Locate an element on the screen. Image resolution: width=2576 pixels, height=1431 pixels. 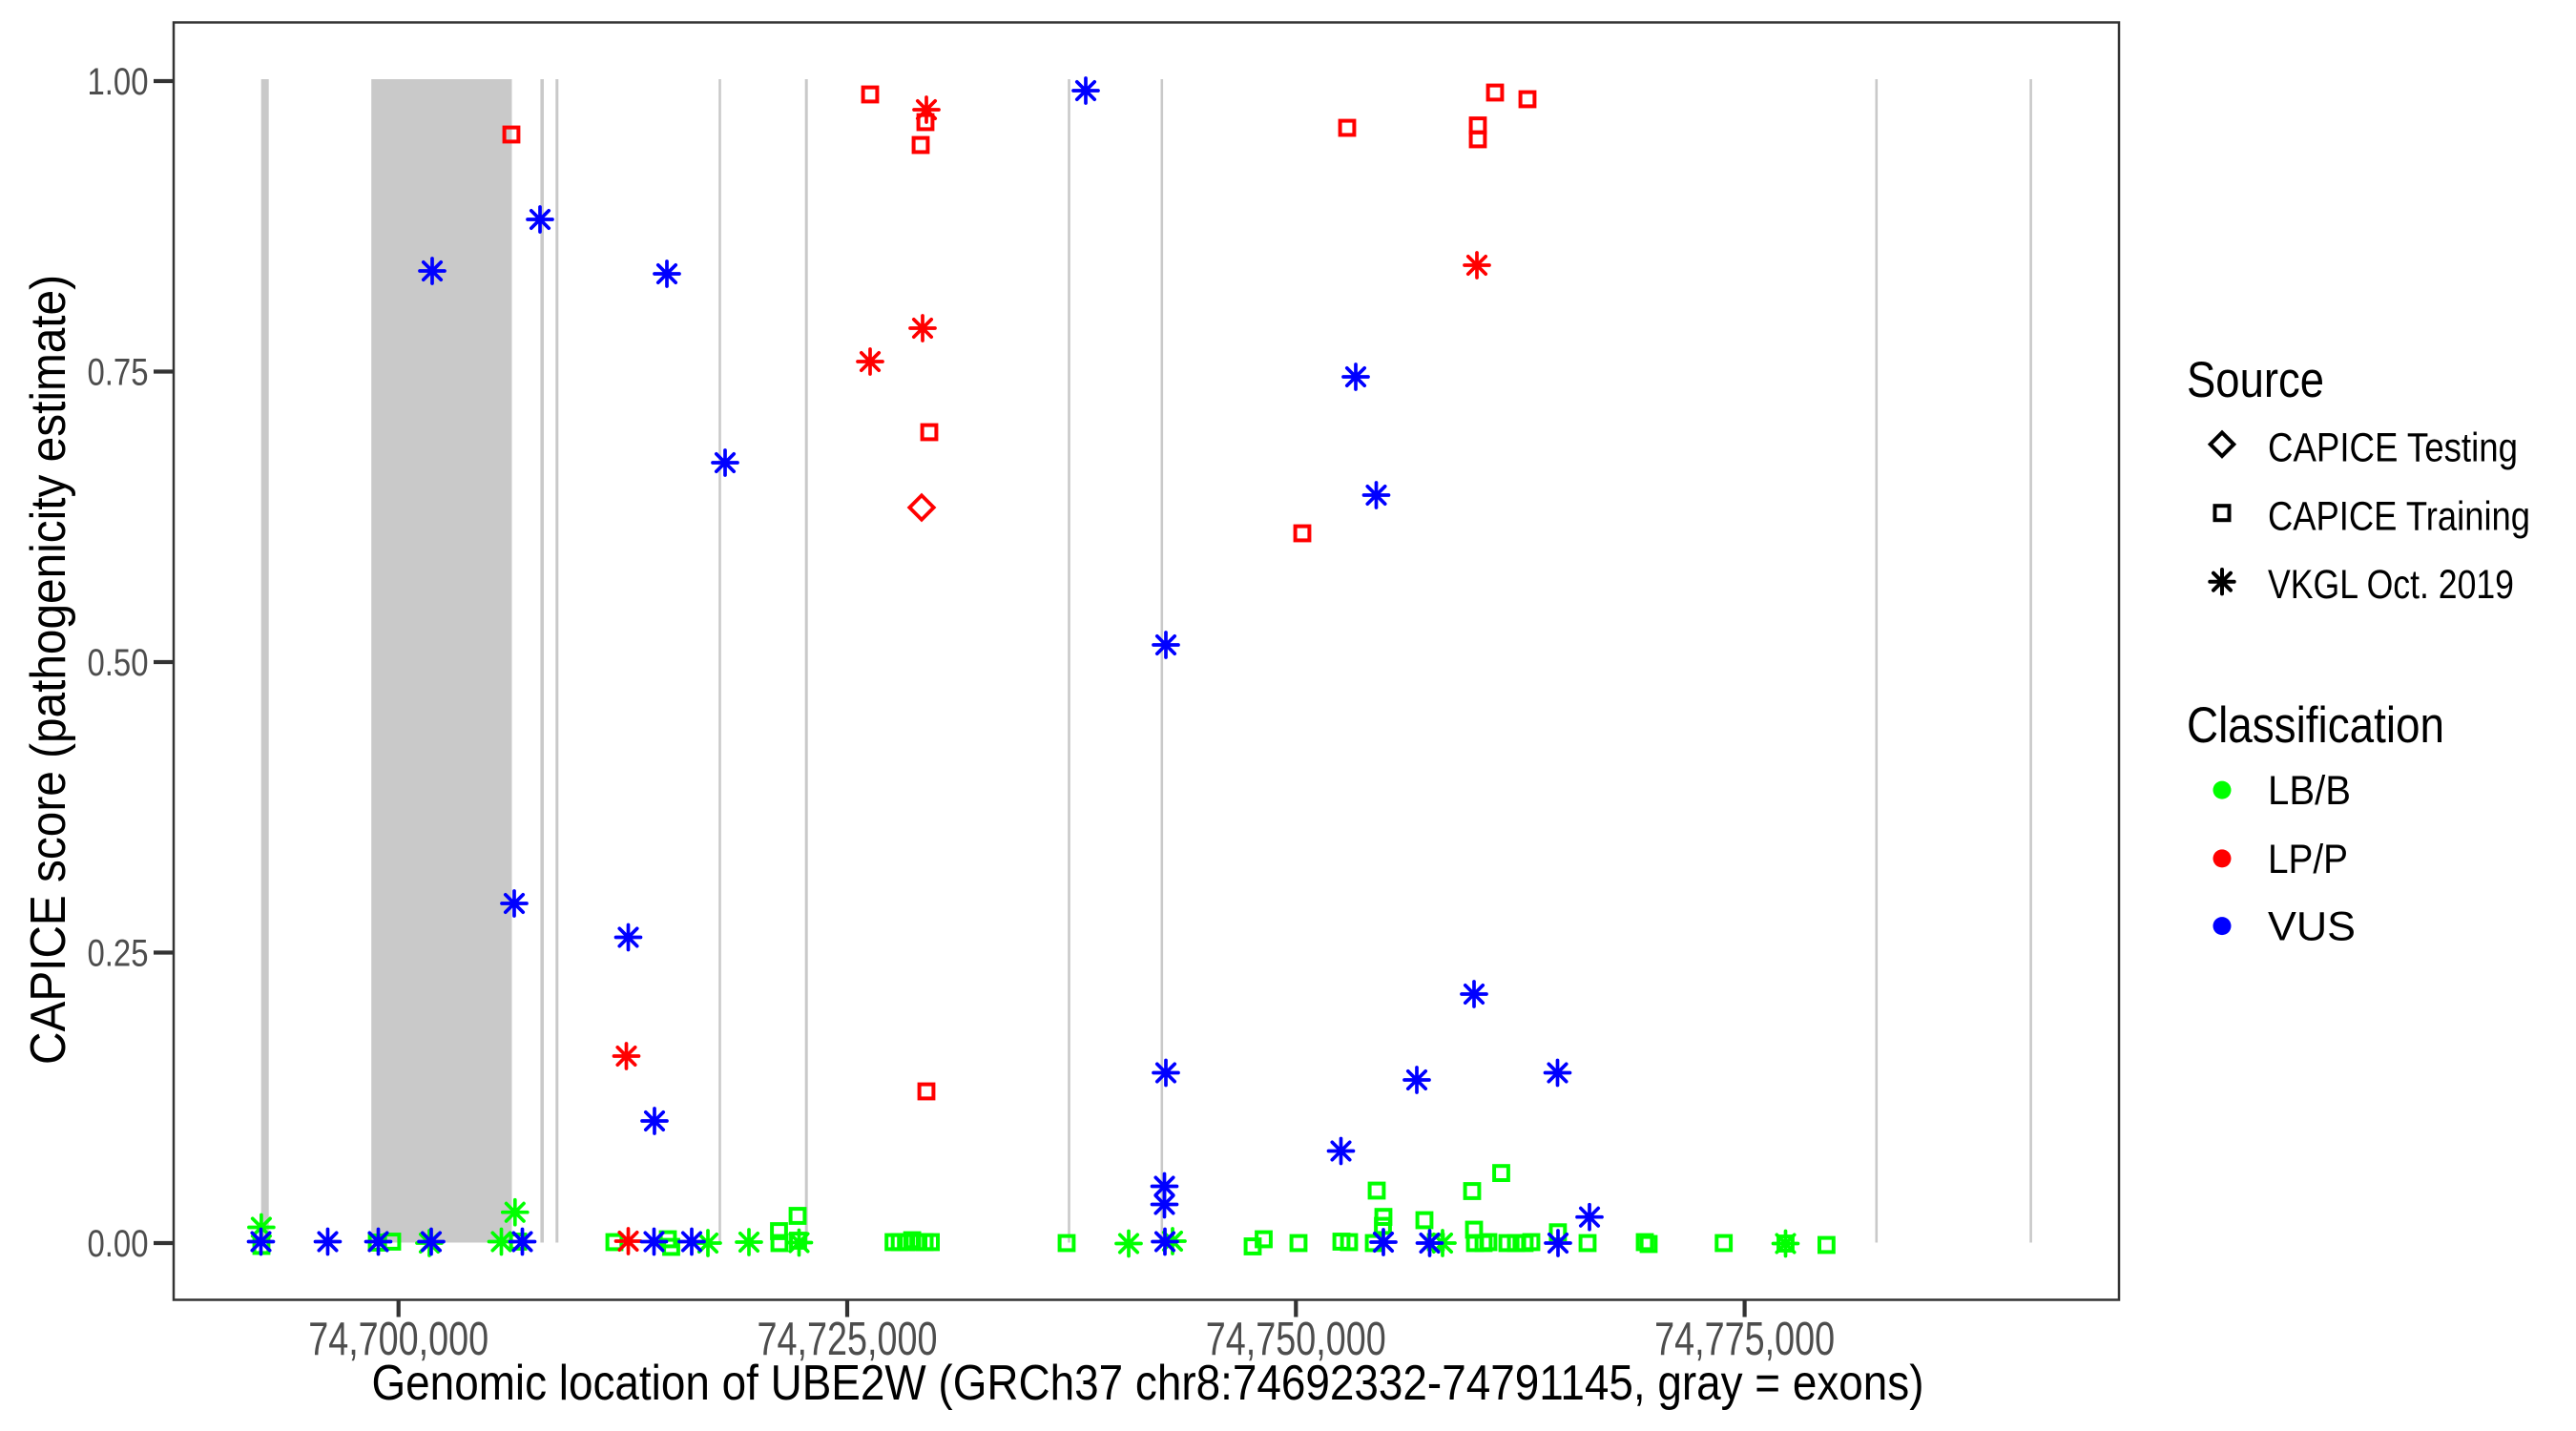
svg-text: 74,725,000 is located at coordinates (848, 1340).